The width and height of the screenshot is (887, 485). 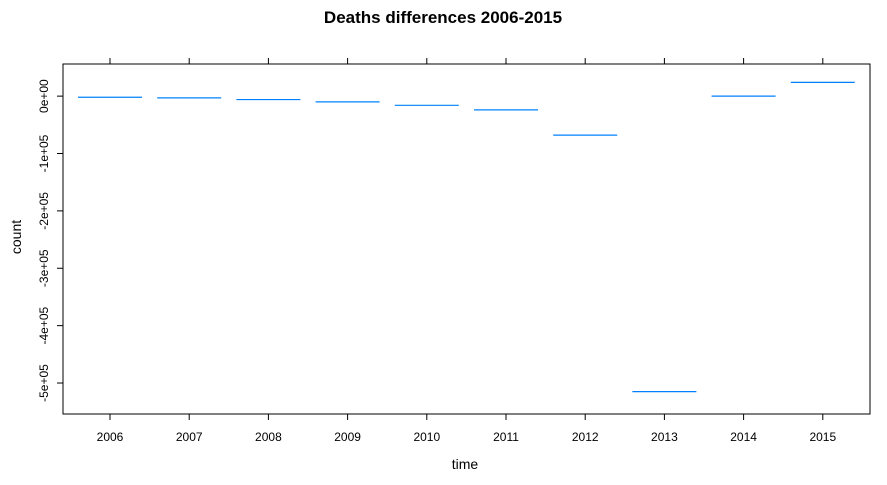 What do you see at coordinates (585, 437) in the screenshot?
I see `x-tick-label: 2012` at bounding box center [585, 437].